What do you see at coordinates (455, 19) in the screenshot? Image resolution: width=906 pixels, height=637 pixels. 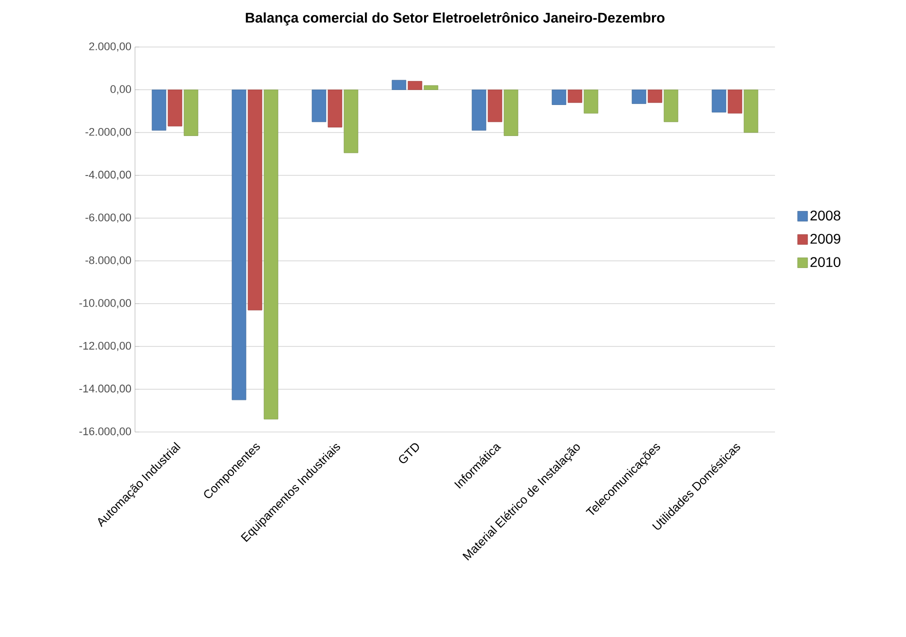 I see `chart-title: Balança comercial do Setor Eletroeletrônico Janeiro-Dezembro` at bounding box center [455, 19].